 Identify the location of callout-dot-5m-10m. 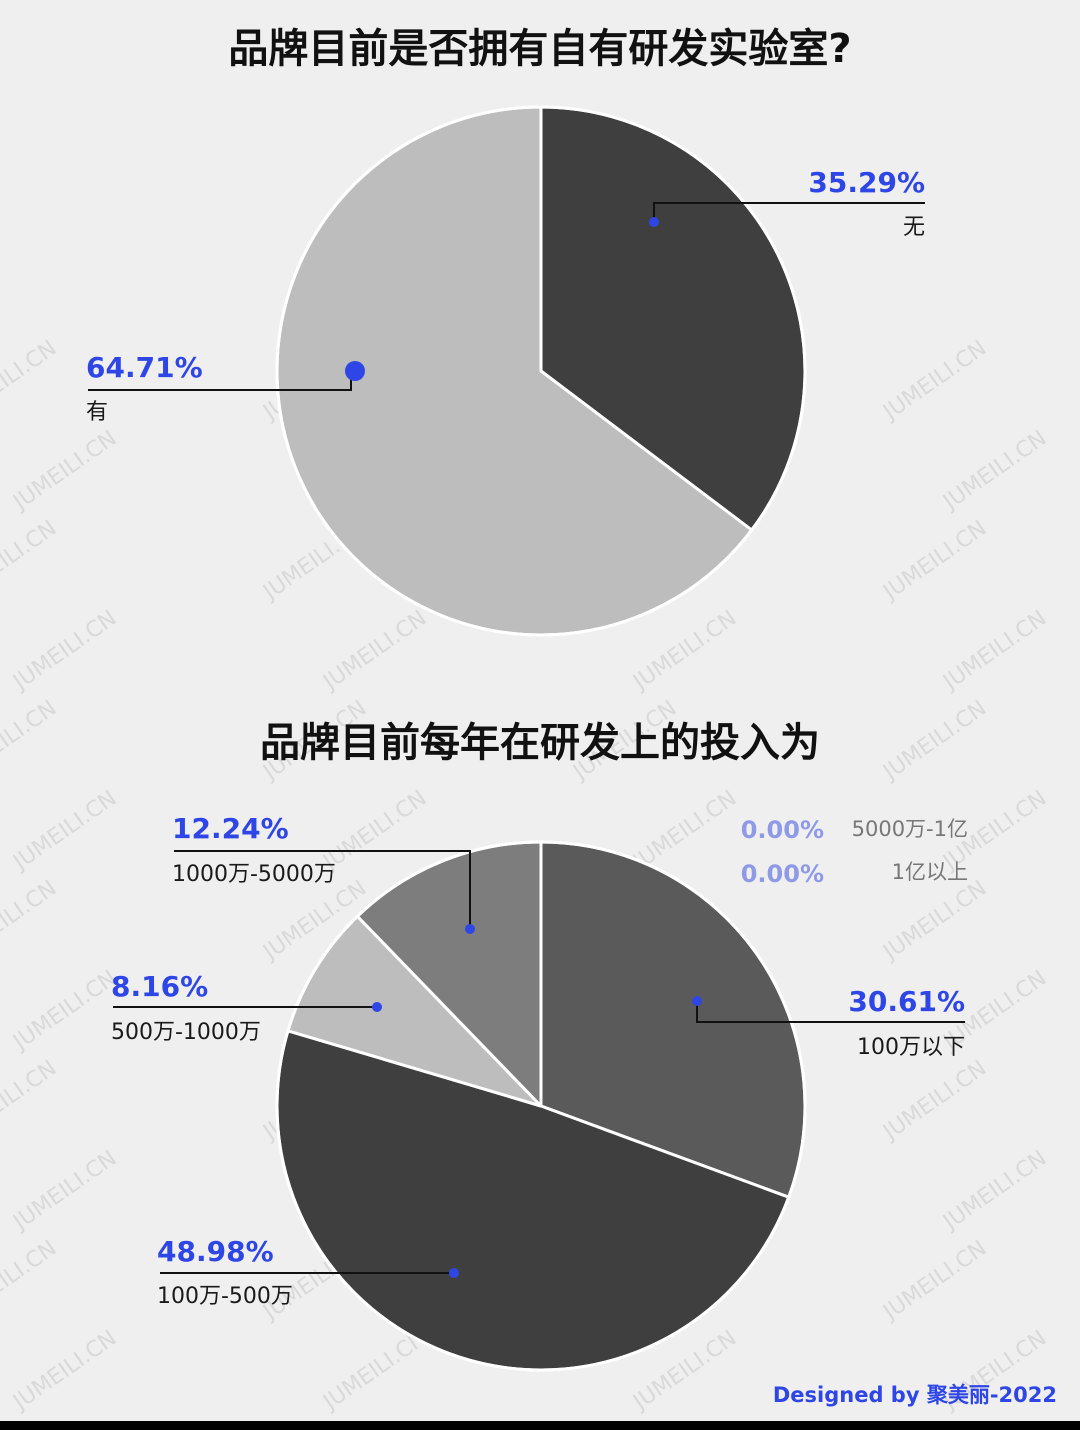
(377, 1007).